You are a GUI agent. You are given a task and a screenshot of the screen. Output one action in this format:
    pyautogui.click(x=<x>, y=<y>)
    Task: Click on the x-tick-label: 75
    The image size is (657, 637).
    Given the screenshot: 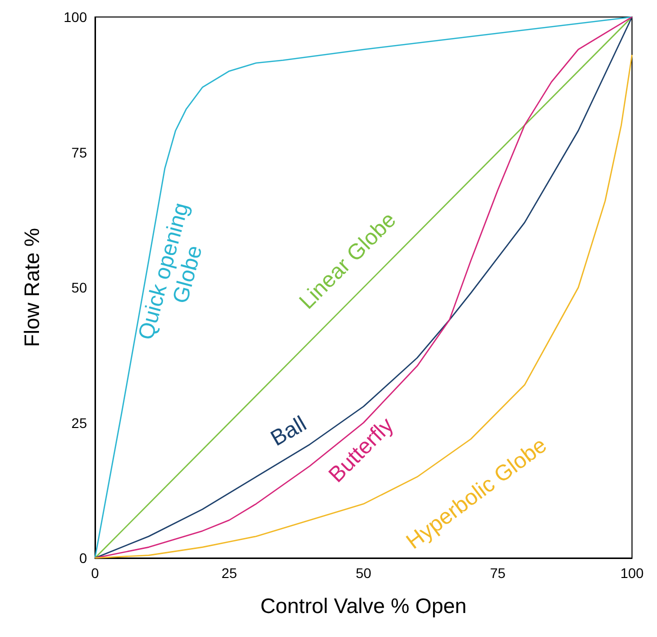 What is the action you would take?
    pyautogui.click(x=498, y=573)
    